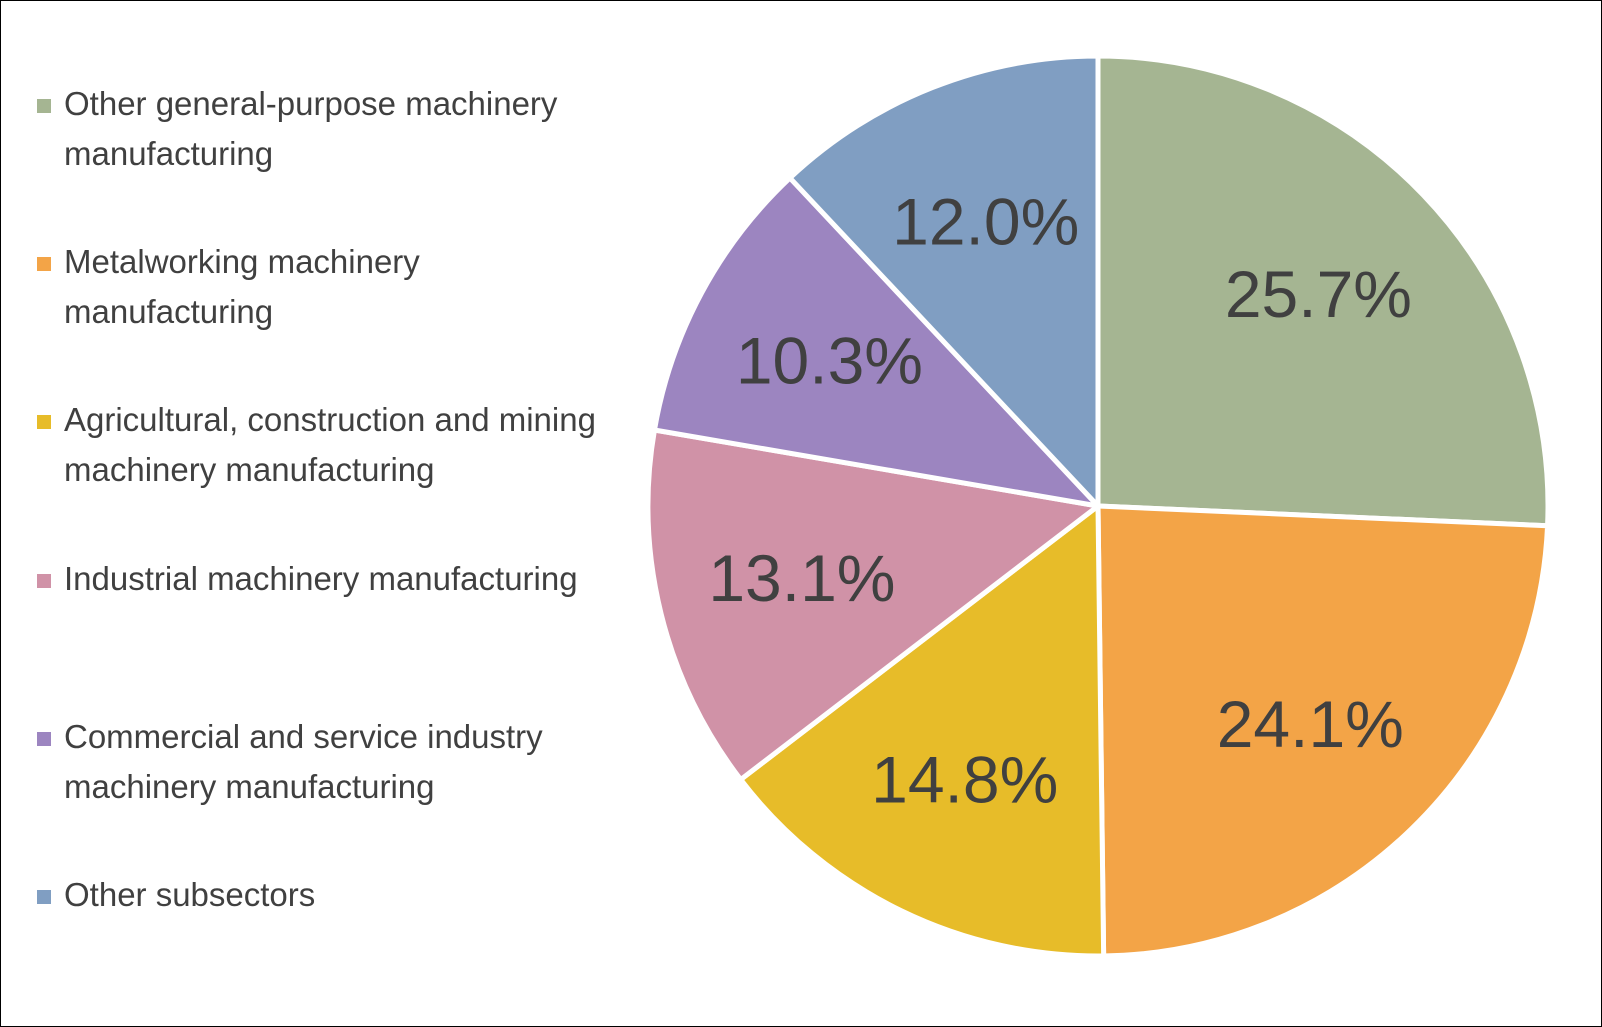 Image resolution: width=1602 pixels, height=1027 pixels. I want to click on legend-item-1: Metalworking machinery manufacturing, so click(330, 287).